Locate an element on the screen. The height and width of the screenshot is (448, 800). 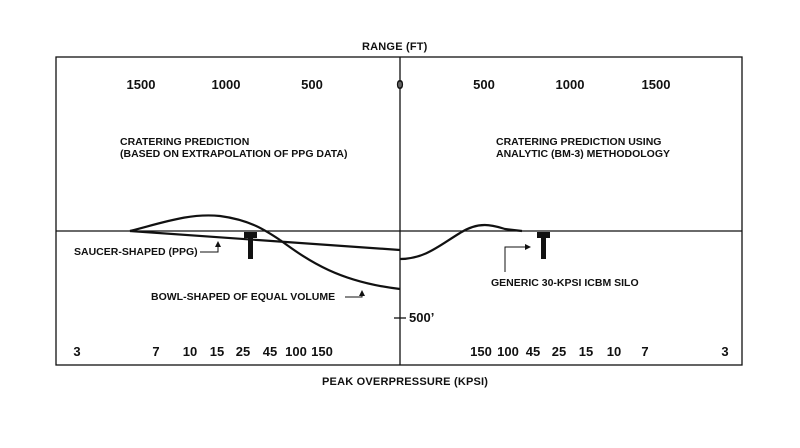
bottom-right-tick: 100 is located at coordinates (508, 351).